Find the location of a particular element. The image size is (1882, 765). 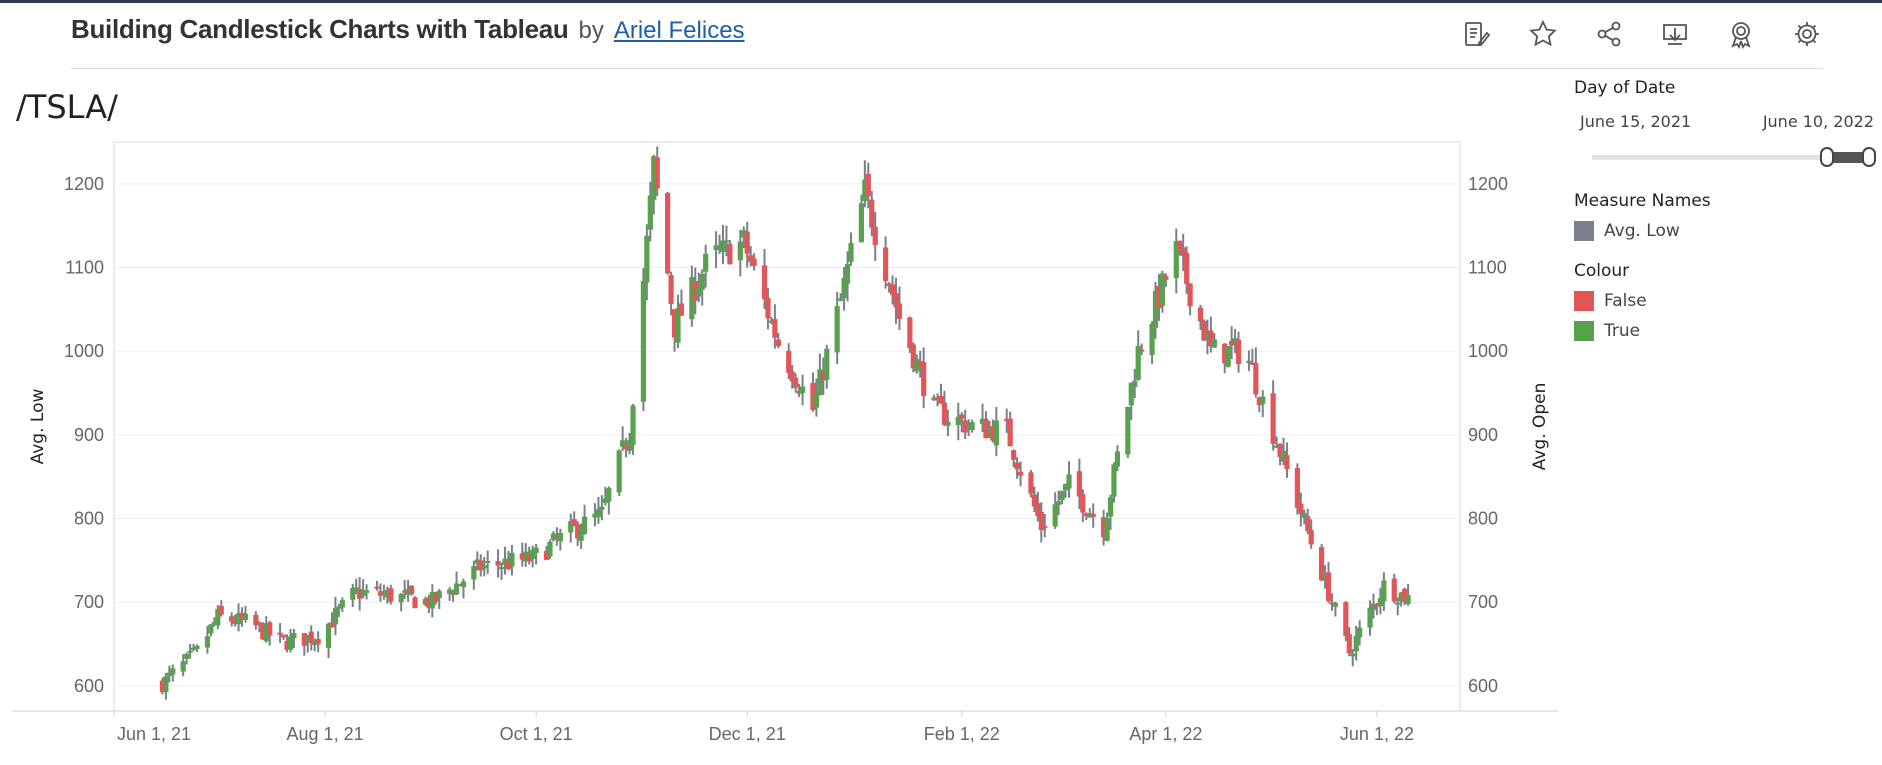

settings-gear-icon is located at coordinates (1807, 34).